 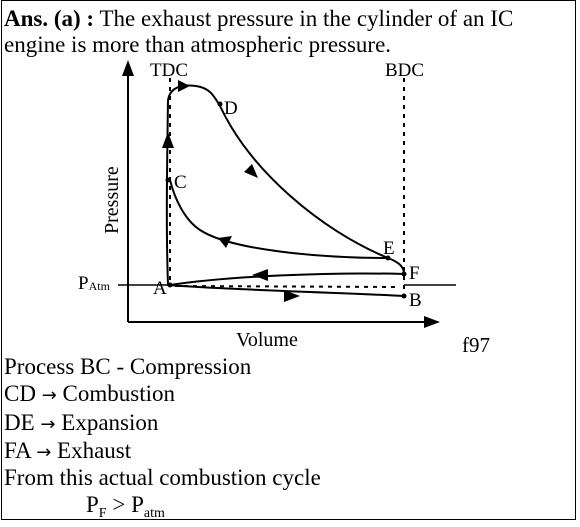 What do you see at coordinates (225, 242) in the screenshot?
I see `arrow-tail` at bounding box center [225, 242].